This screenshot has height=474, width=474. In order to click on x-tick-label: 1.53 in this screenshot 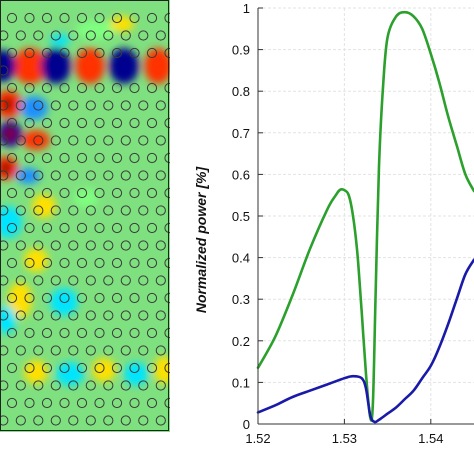, I will do `click(344, 438)`.